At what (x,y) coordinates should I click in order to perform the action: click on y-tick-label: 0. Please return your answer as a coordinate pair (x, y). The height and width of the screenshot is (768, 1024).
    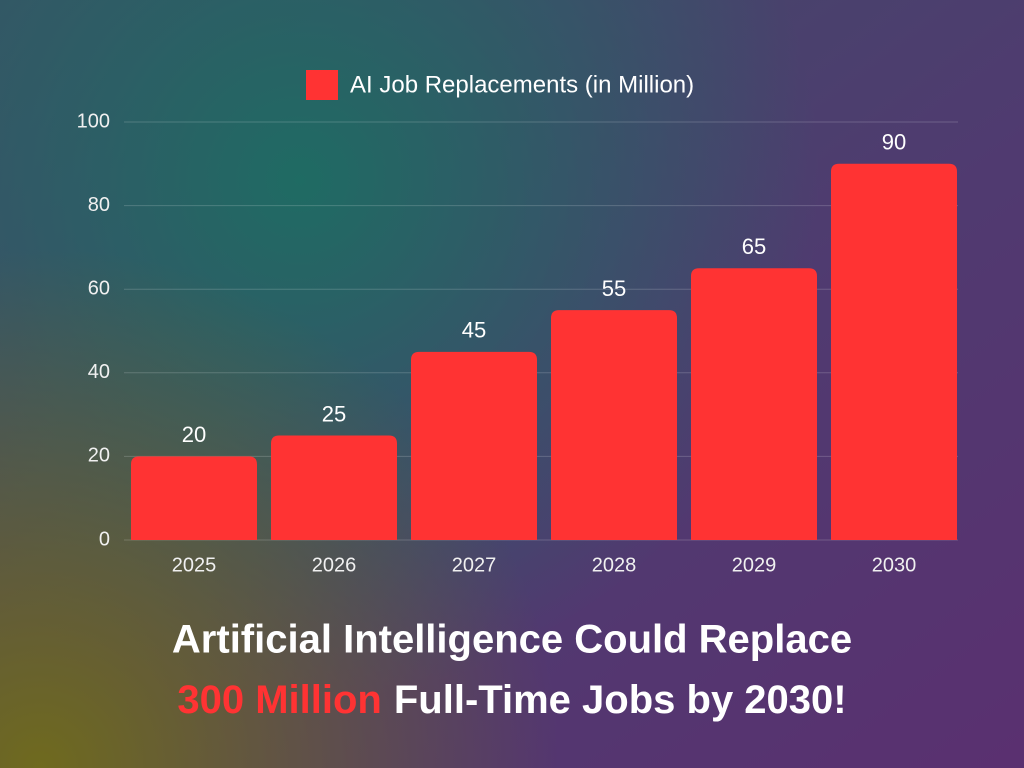
    Looking at the image, I should click on (104, 539).